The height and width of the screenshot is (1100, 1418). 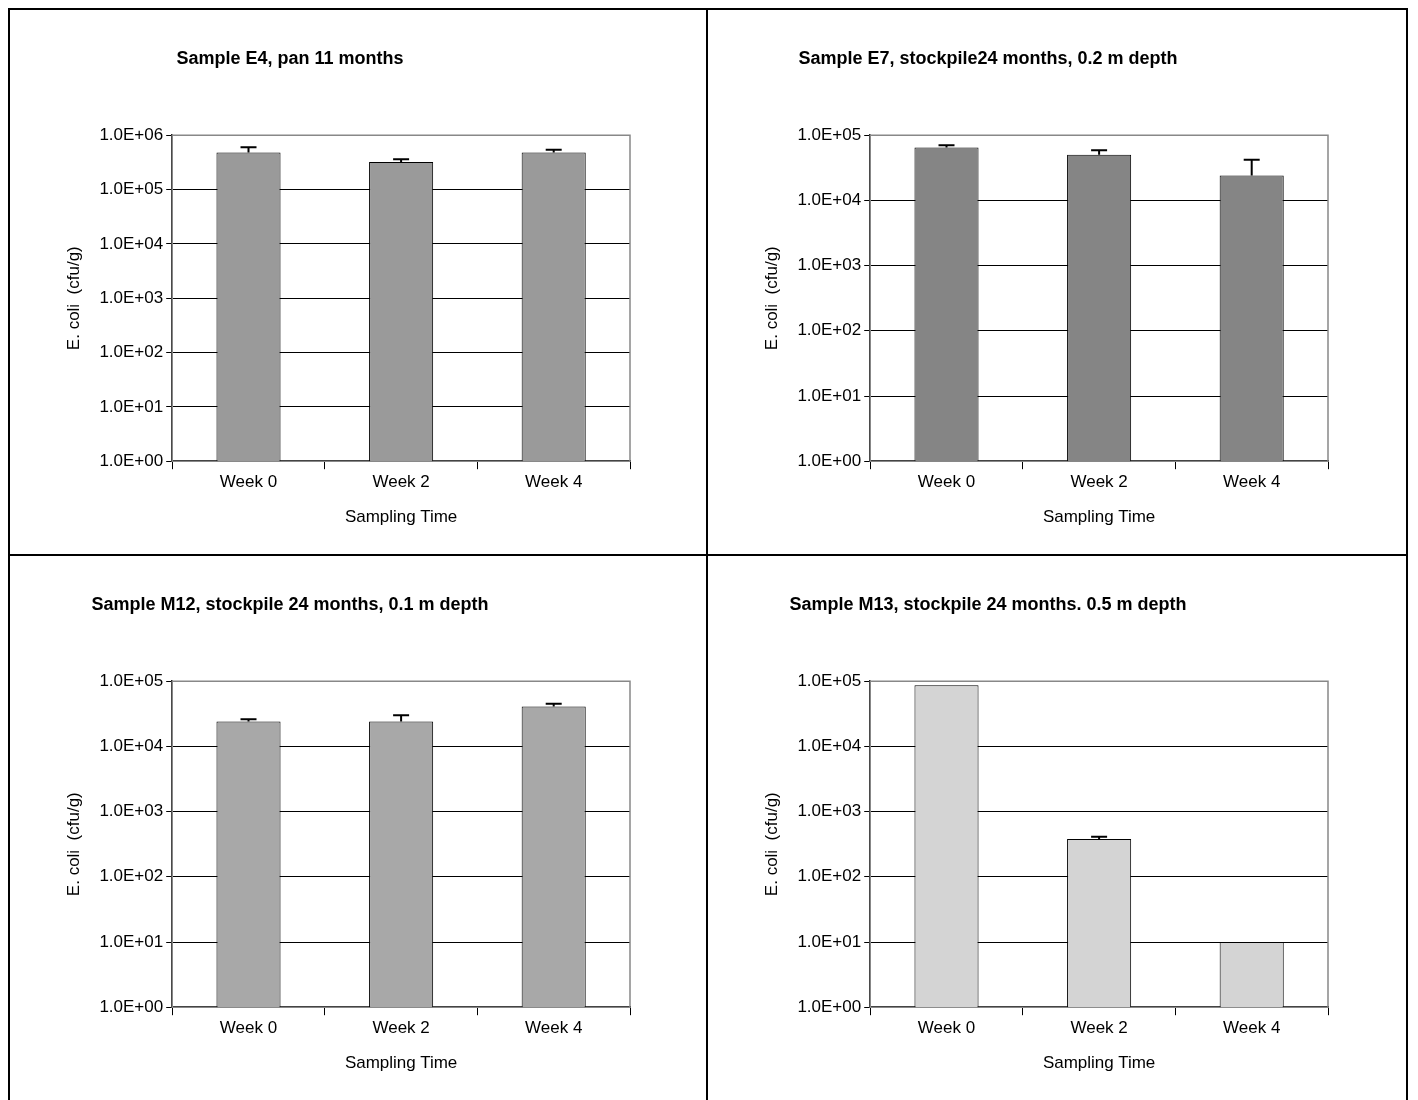 I want to click on chart-title: Sample E7, stockpile24 months, 0.2 m depth, so click(x=988, y=58).